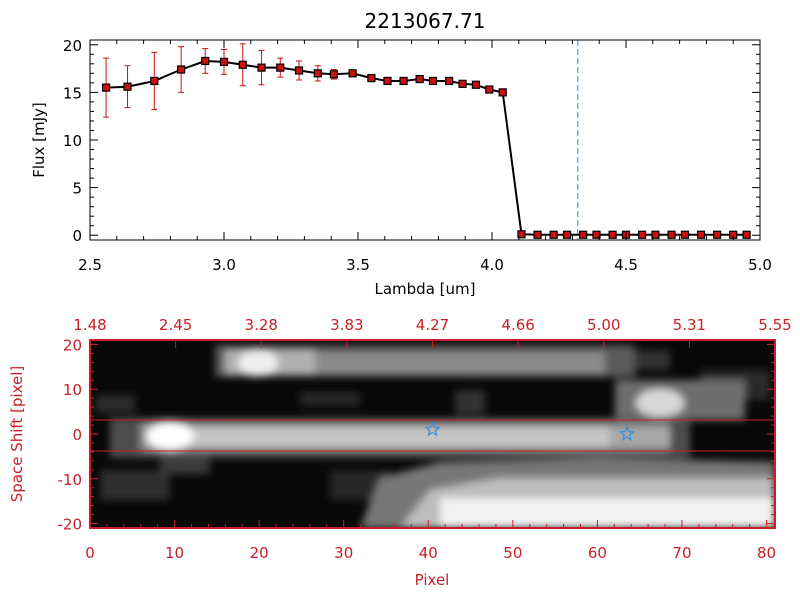  Describe the element at coordinates (70, 480) in the screenshot. I see `y-tick-label: -10` at that location.